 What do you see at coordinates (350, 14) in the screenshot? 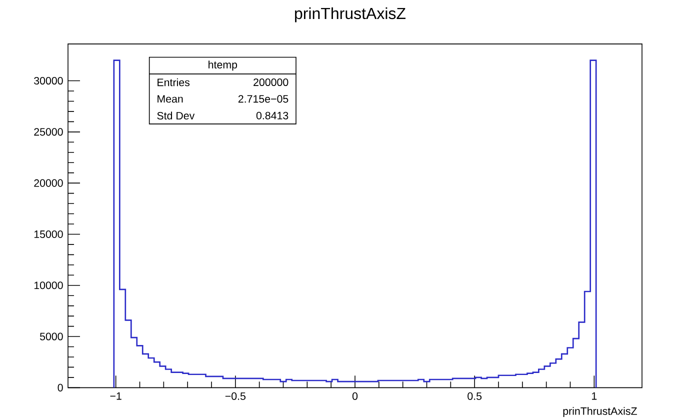
I see `chart-title: prinThrustAxisZ` at bounding box center [350, 14].